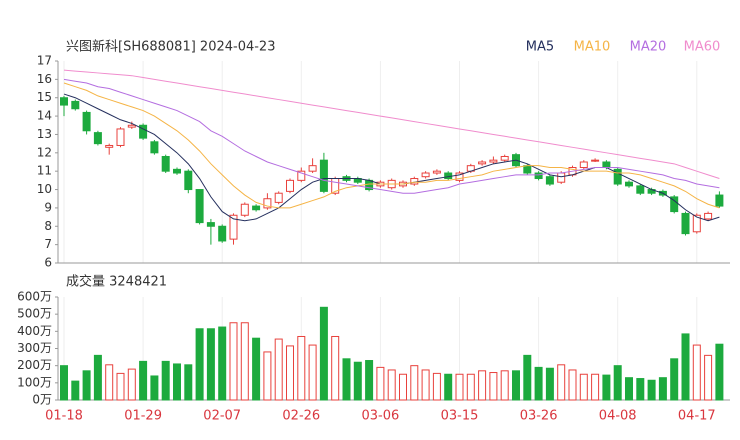  I want to click on y-tick-label: 14, so click(44, 116).